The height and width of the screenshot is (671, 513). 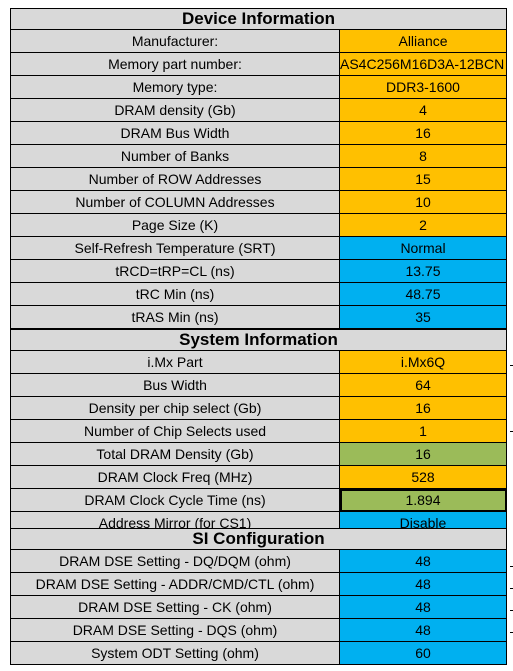 I want to click on table-row: Self-Refresh Temperature (SRT) Normal, so click(x=258, y=248).